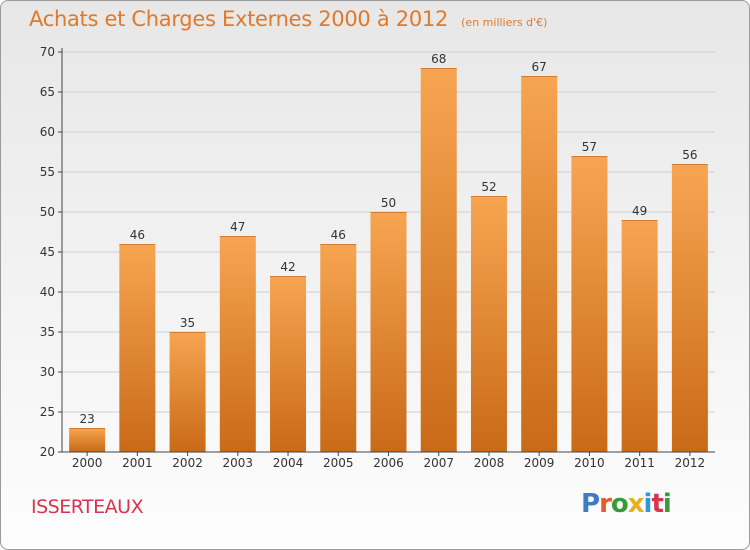  Describe the element at coordinates (438, 59) in the screenshot. I see `value-label-2007: 68` at that location.